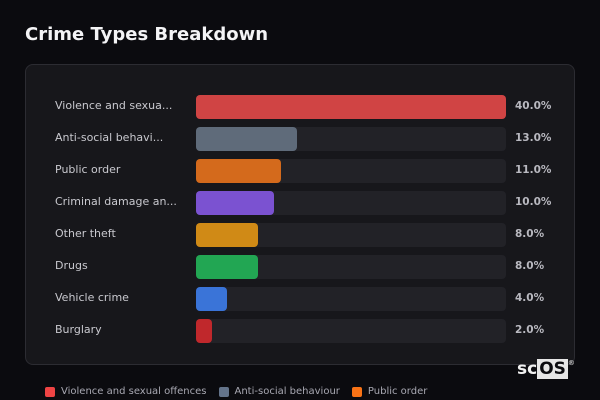 The image size is (600, 400). I want to click on bar-label: Drugs, so click(71, 265).